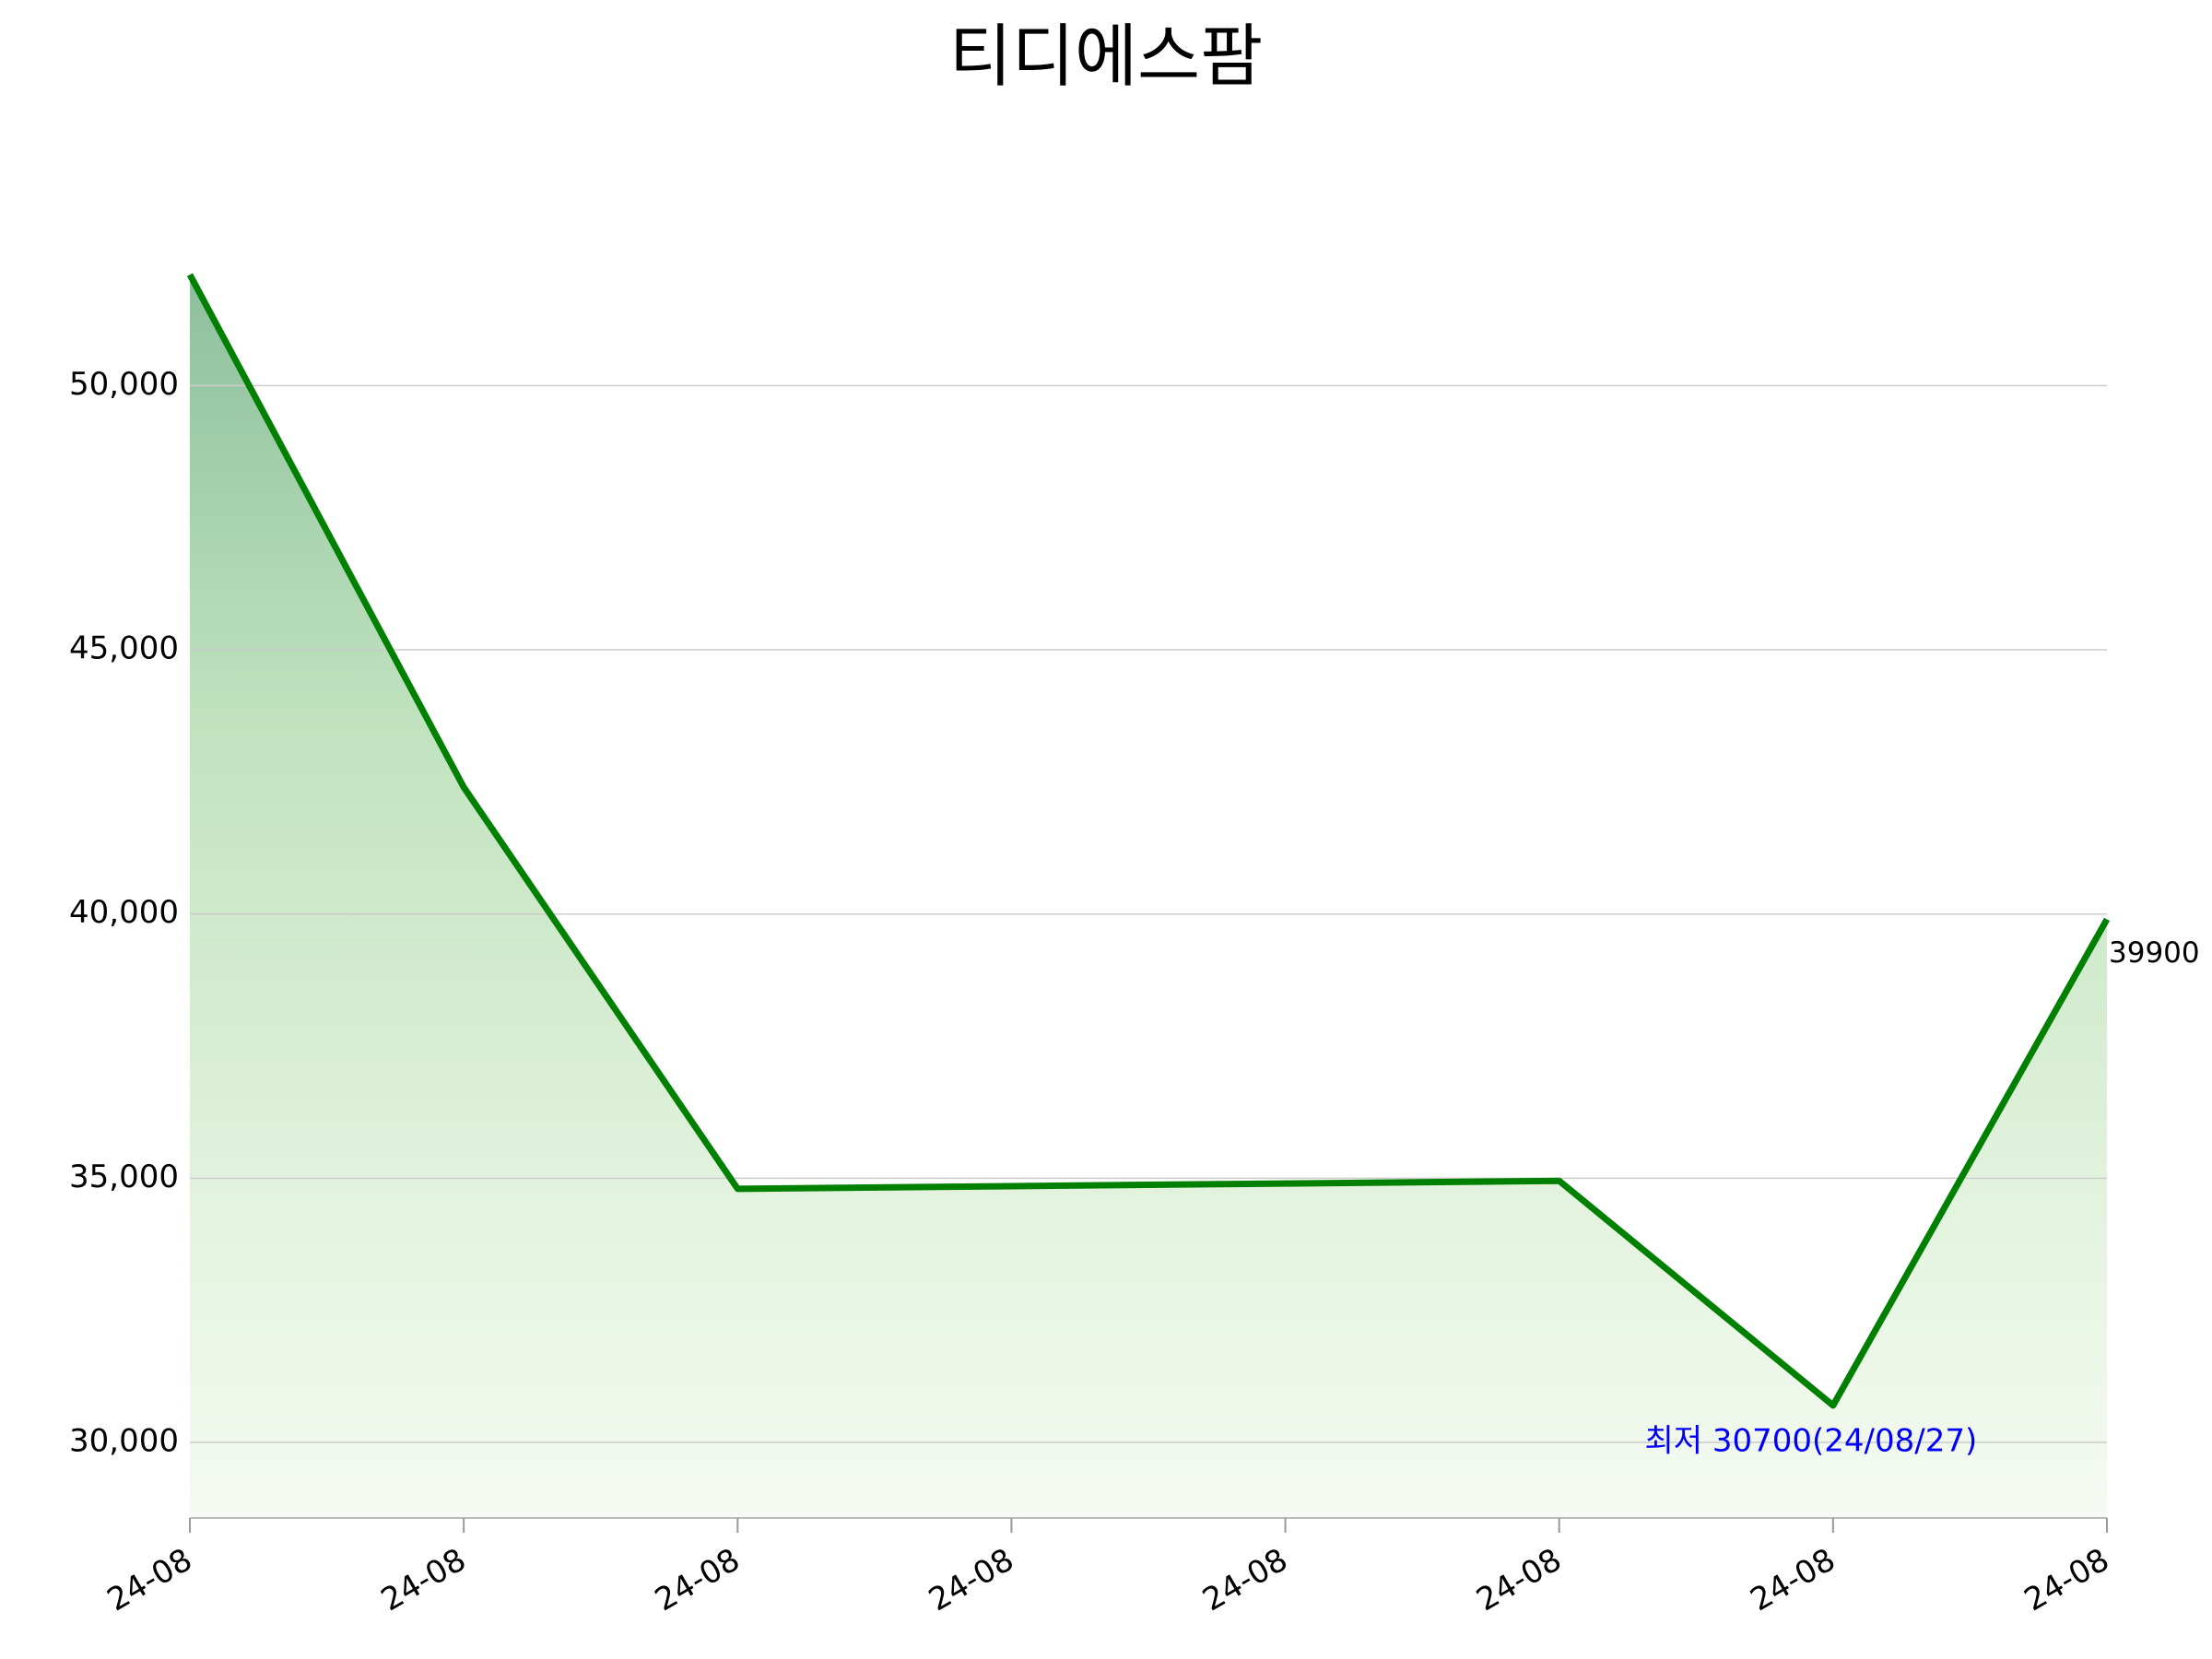  Describe the element at coordinates (2154, 953) in the screenshot. I see `end-value-label: 39900` at that location.